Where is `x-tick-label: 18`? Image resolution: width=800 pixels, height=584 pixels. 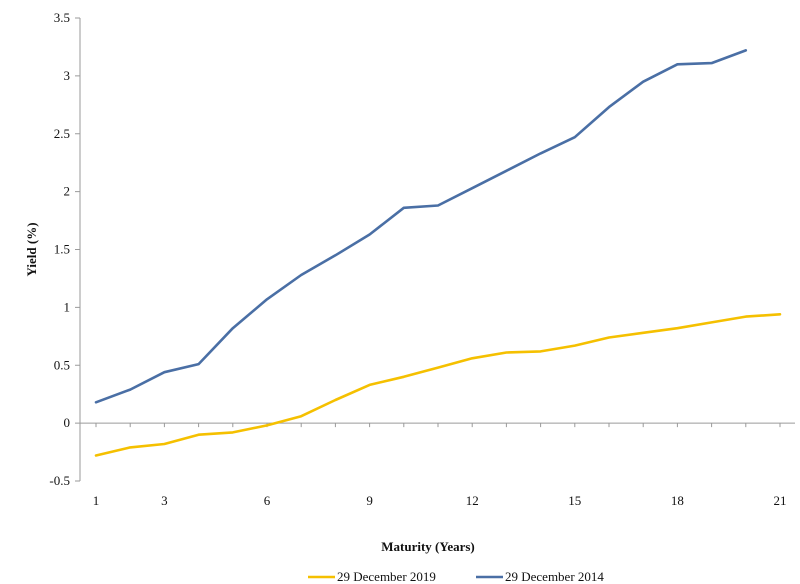 x-tick-label: 18 is located at coordinates (677, 500).